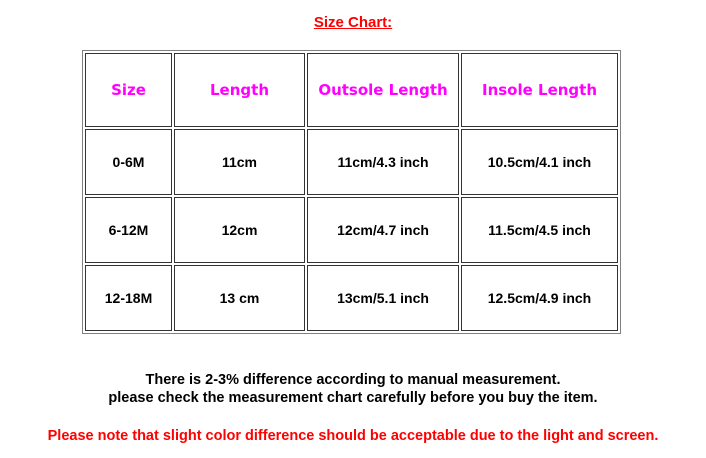  I want to click on header-size: Size, so click(128, 90).